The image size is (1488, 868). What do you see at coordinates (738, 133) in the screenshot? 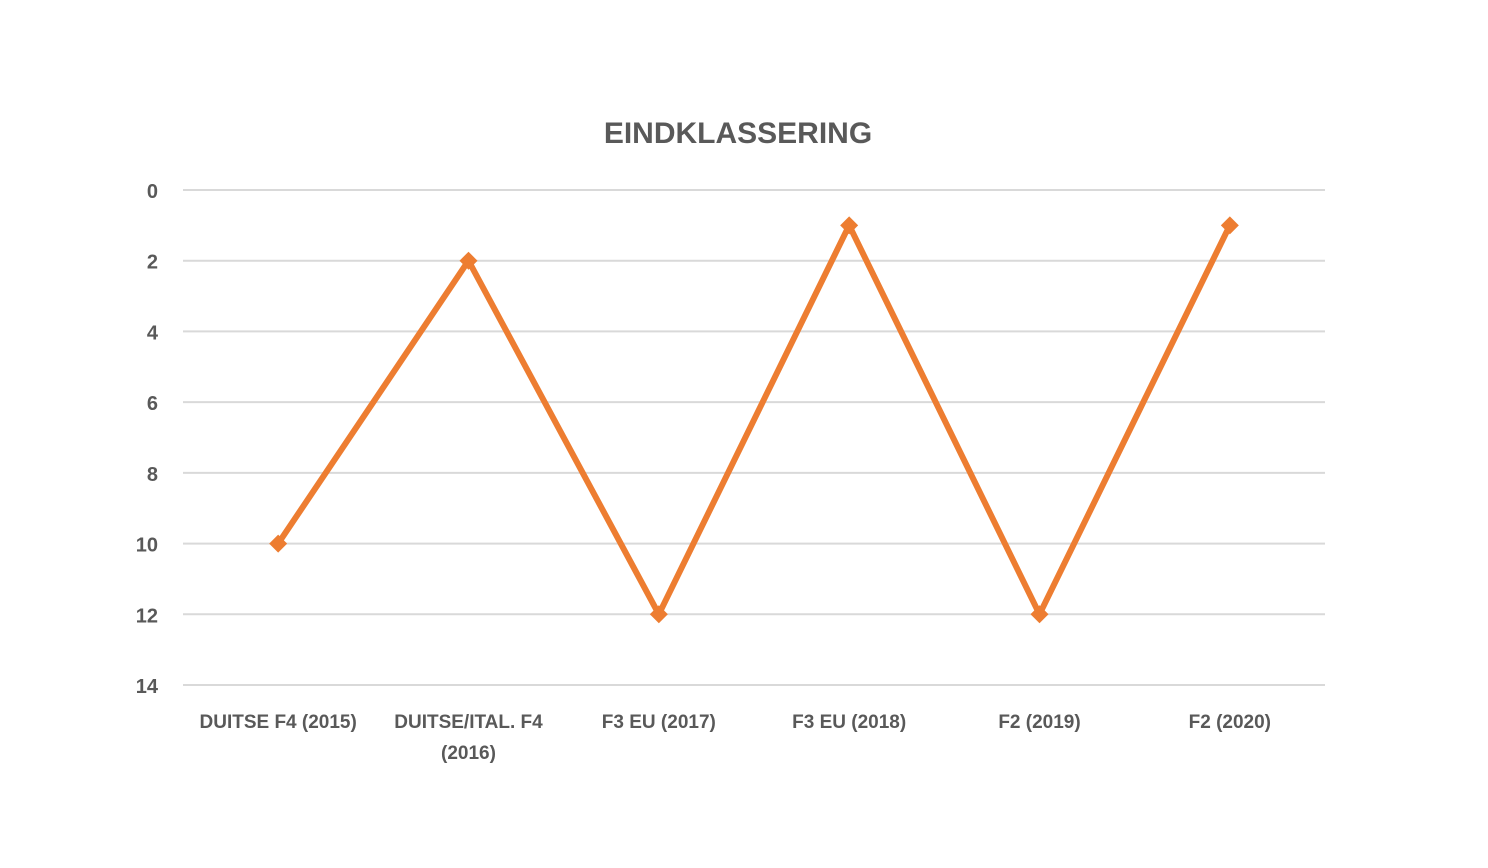
I see `chart-title: EINDKLASSERING` at bounding box center [738, 133].